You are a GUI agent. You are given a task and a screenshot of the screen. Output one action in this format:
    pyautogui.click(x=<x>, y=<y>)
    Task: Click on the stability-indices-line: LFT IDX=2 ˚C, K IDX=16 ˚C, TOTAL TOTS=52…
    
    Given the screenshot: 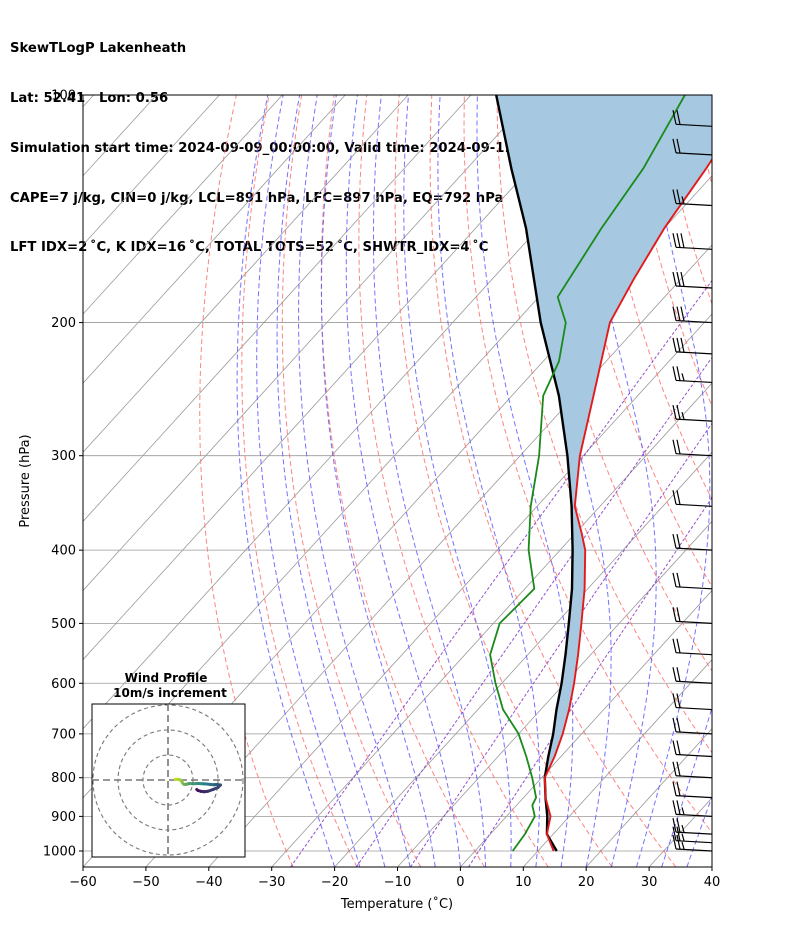 What is the action you would take?
    pyautogui.click(x=249, y=248)
    